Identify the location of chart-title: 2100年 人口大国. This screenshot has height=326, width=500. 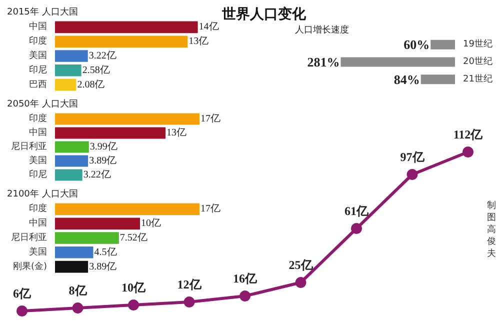
(42, 194).